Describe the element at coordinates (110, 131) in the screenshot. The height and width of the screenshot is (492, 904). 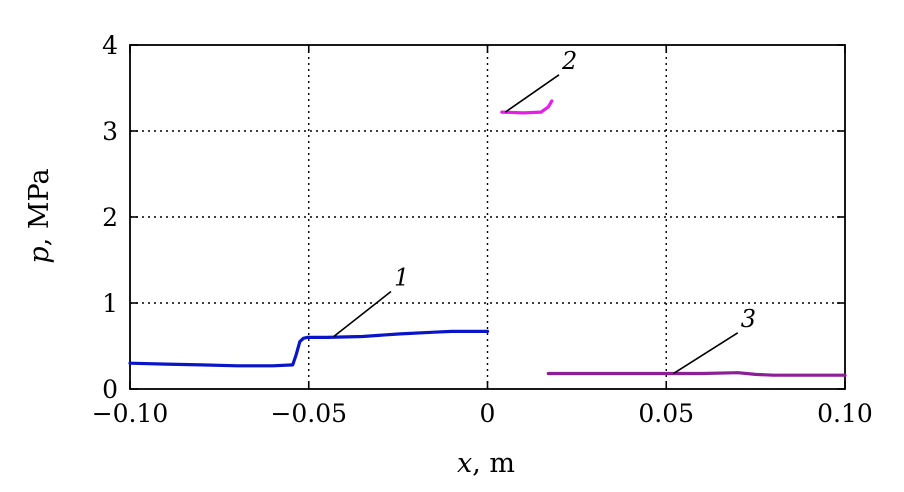
I see `y-tick-label: 3` at that location.